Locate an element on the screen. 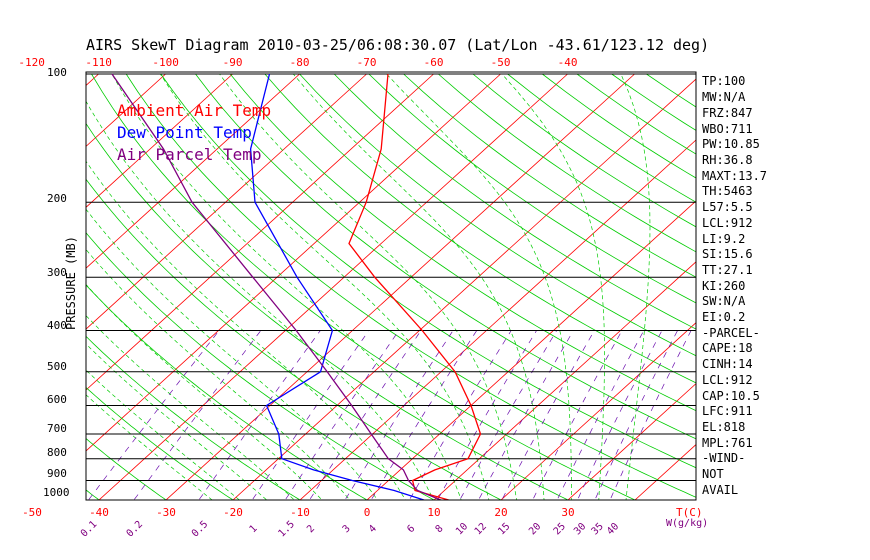  index-cinh: CINH:14 is located at coordinates (727, 364).